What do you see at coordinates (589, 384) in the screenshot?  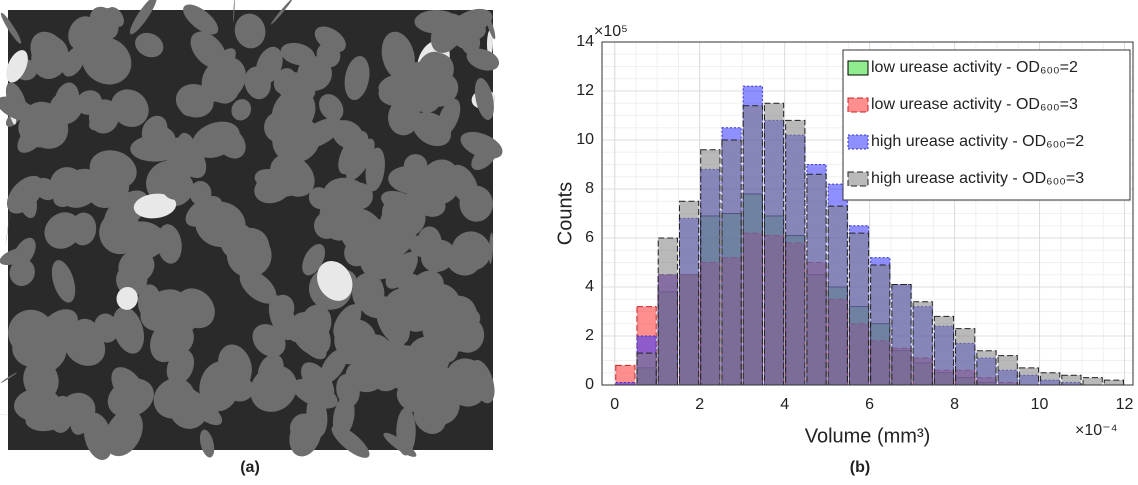 I see `y-tick-label: 0` at bounding box center [589, 384].